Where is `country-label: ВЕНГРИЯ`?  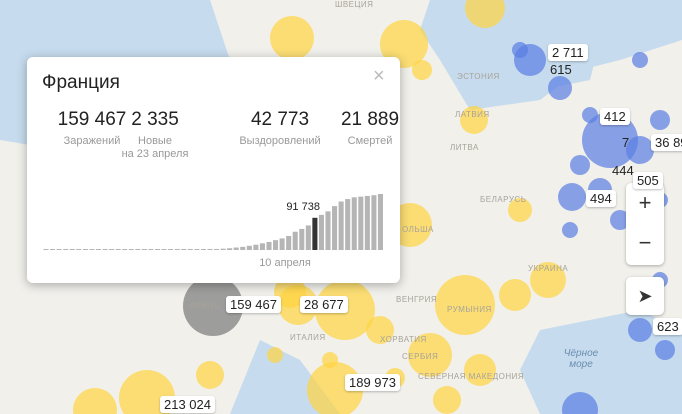
country-label: ВЕНГРИЯ is located at coordinates (417, 299).